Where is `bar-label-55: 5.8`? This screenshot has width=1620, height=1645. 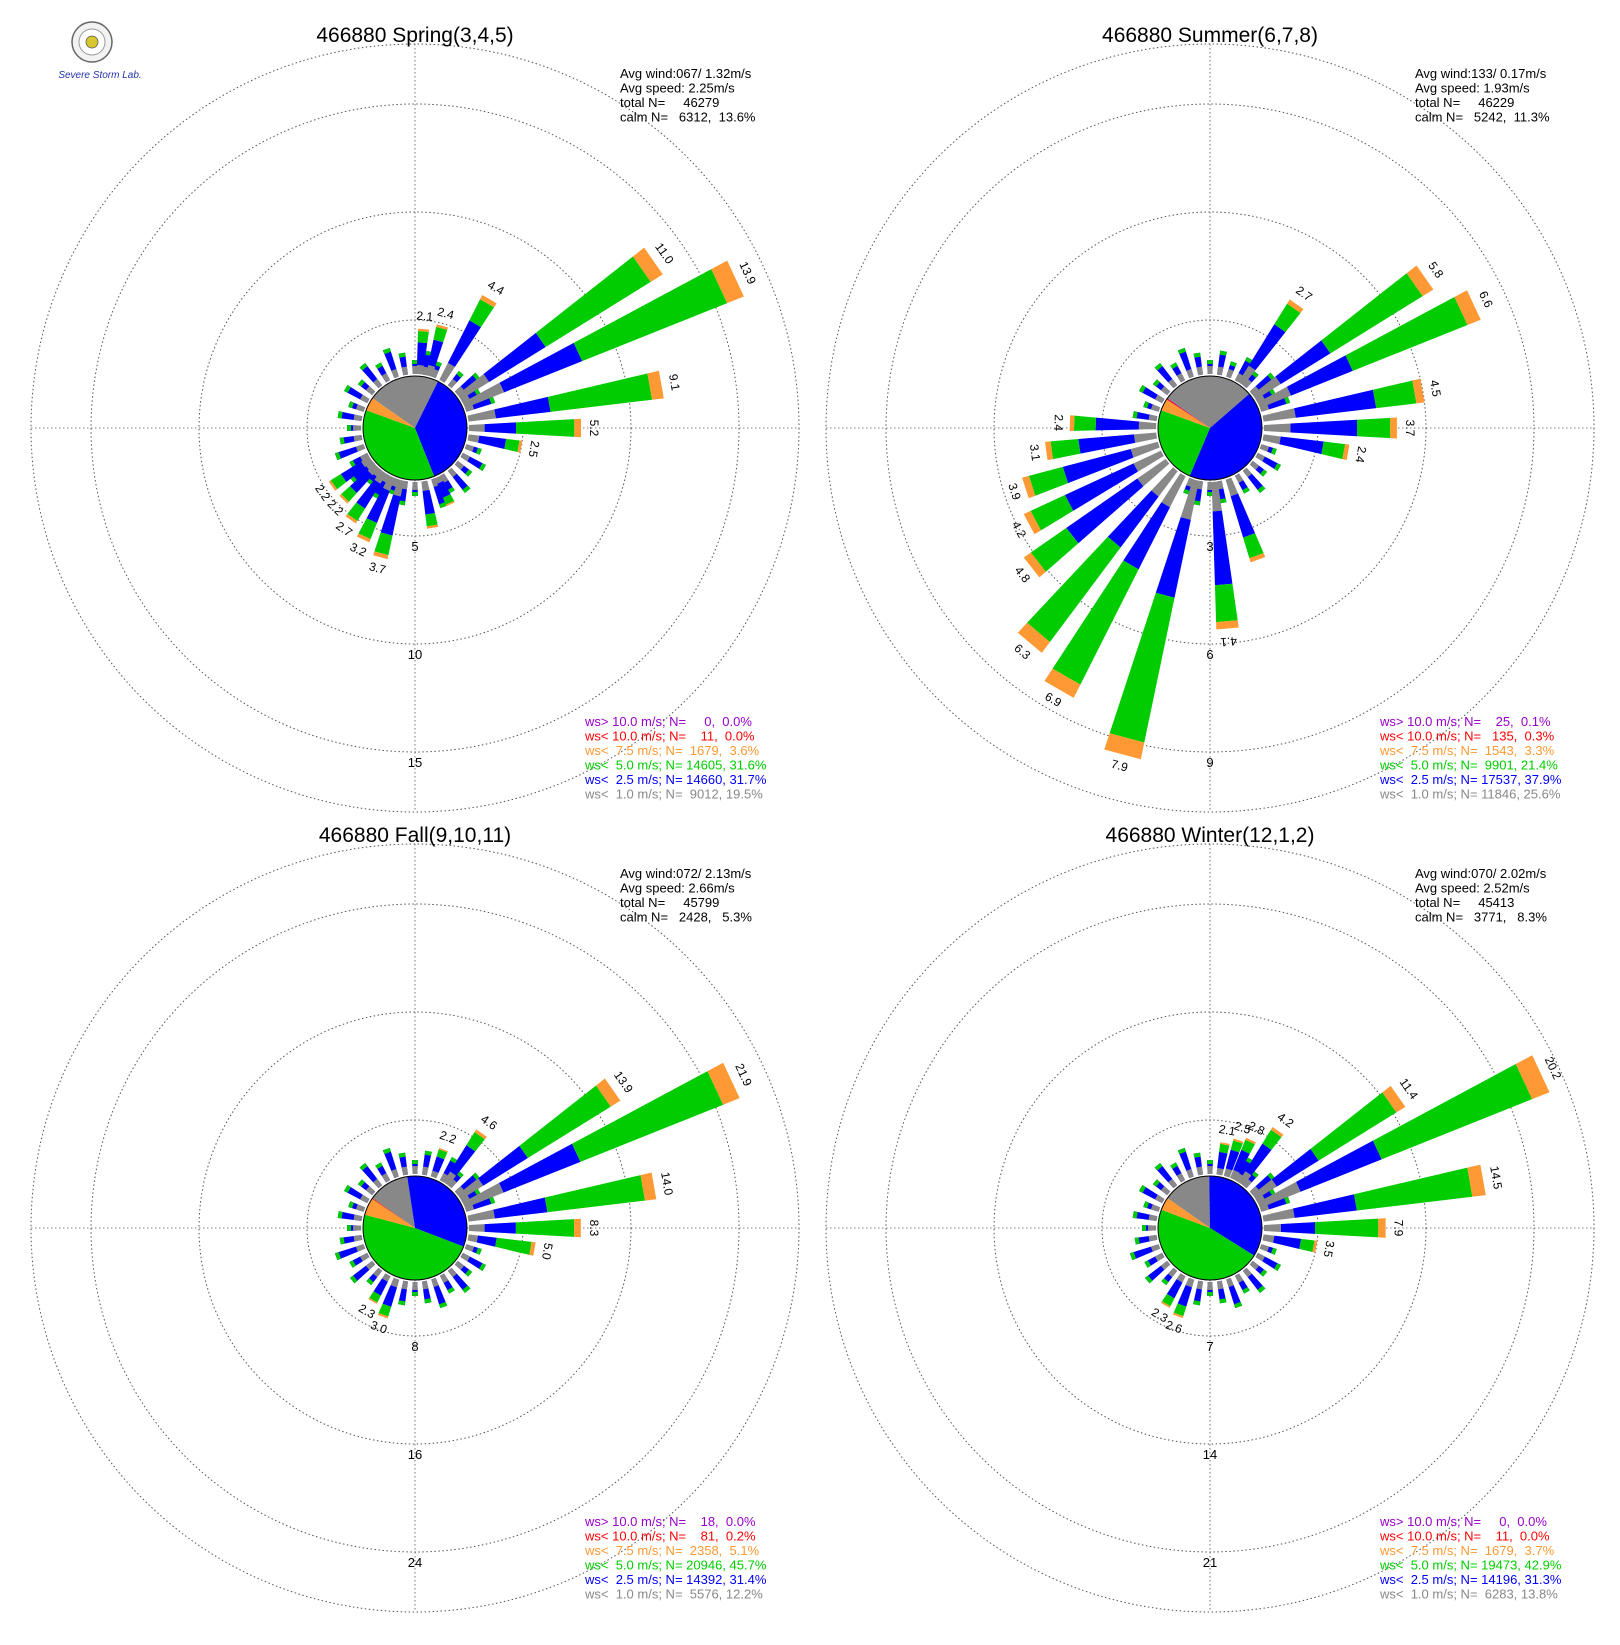 bar-label-55: 5.8 is located at coordinates (1435, 270).